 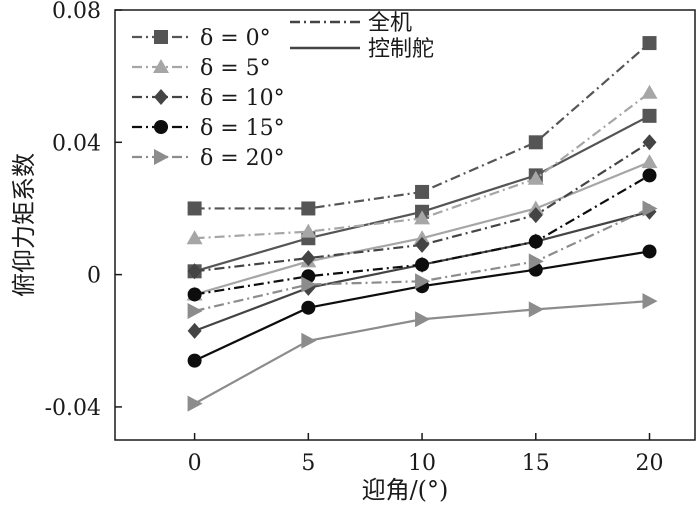 What do you see at coordinates (242, 128) in the screenshot?
I see `legend-label: δ = 15°` at bounding box center [242, 128].